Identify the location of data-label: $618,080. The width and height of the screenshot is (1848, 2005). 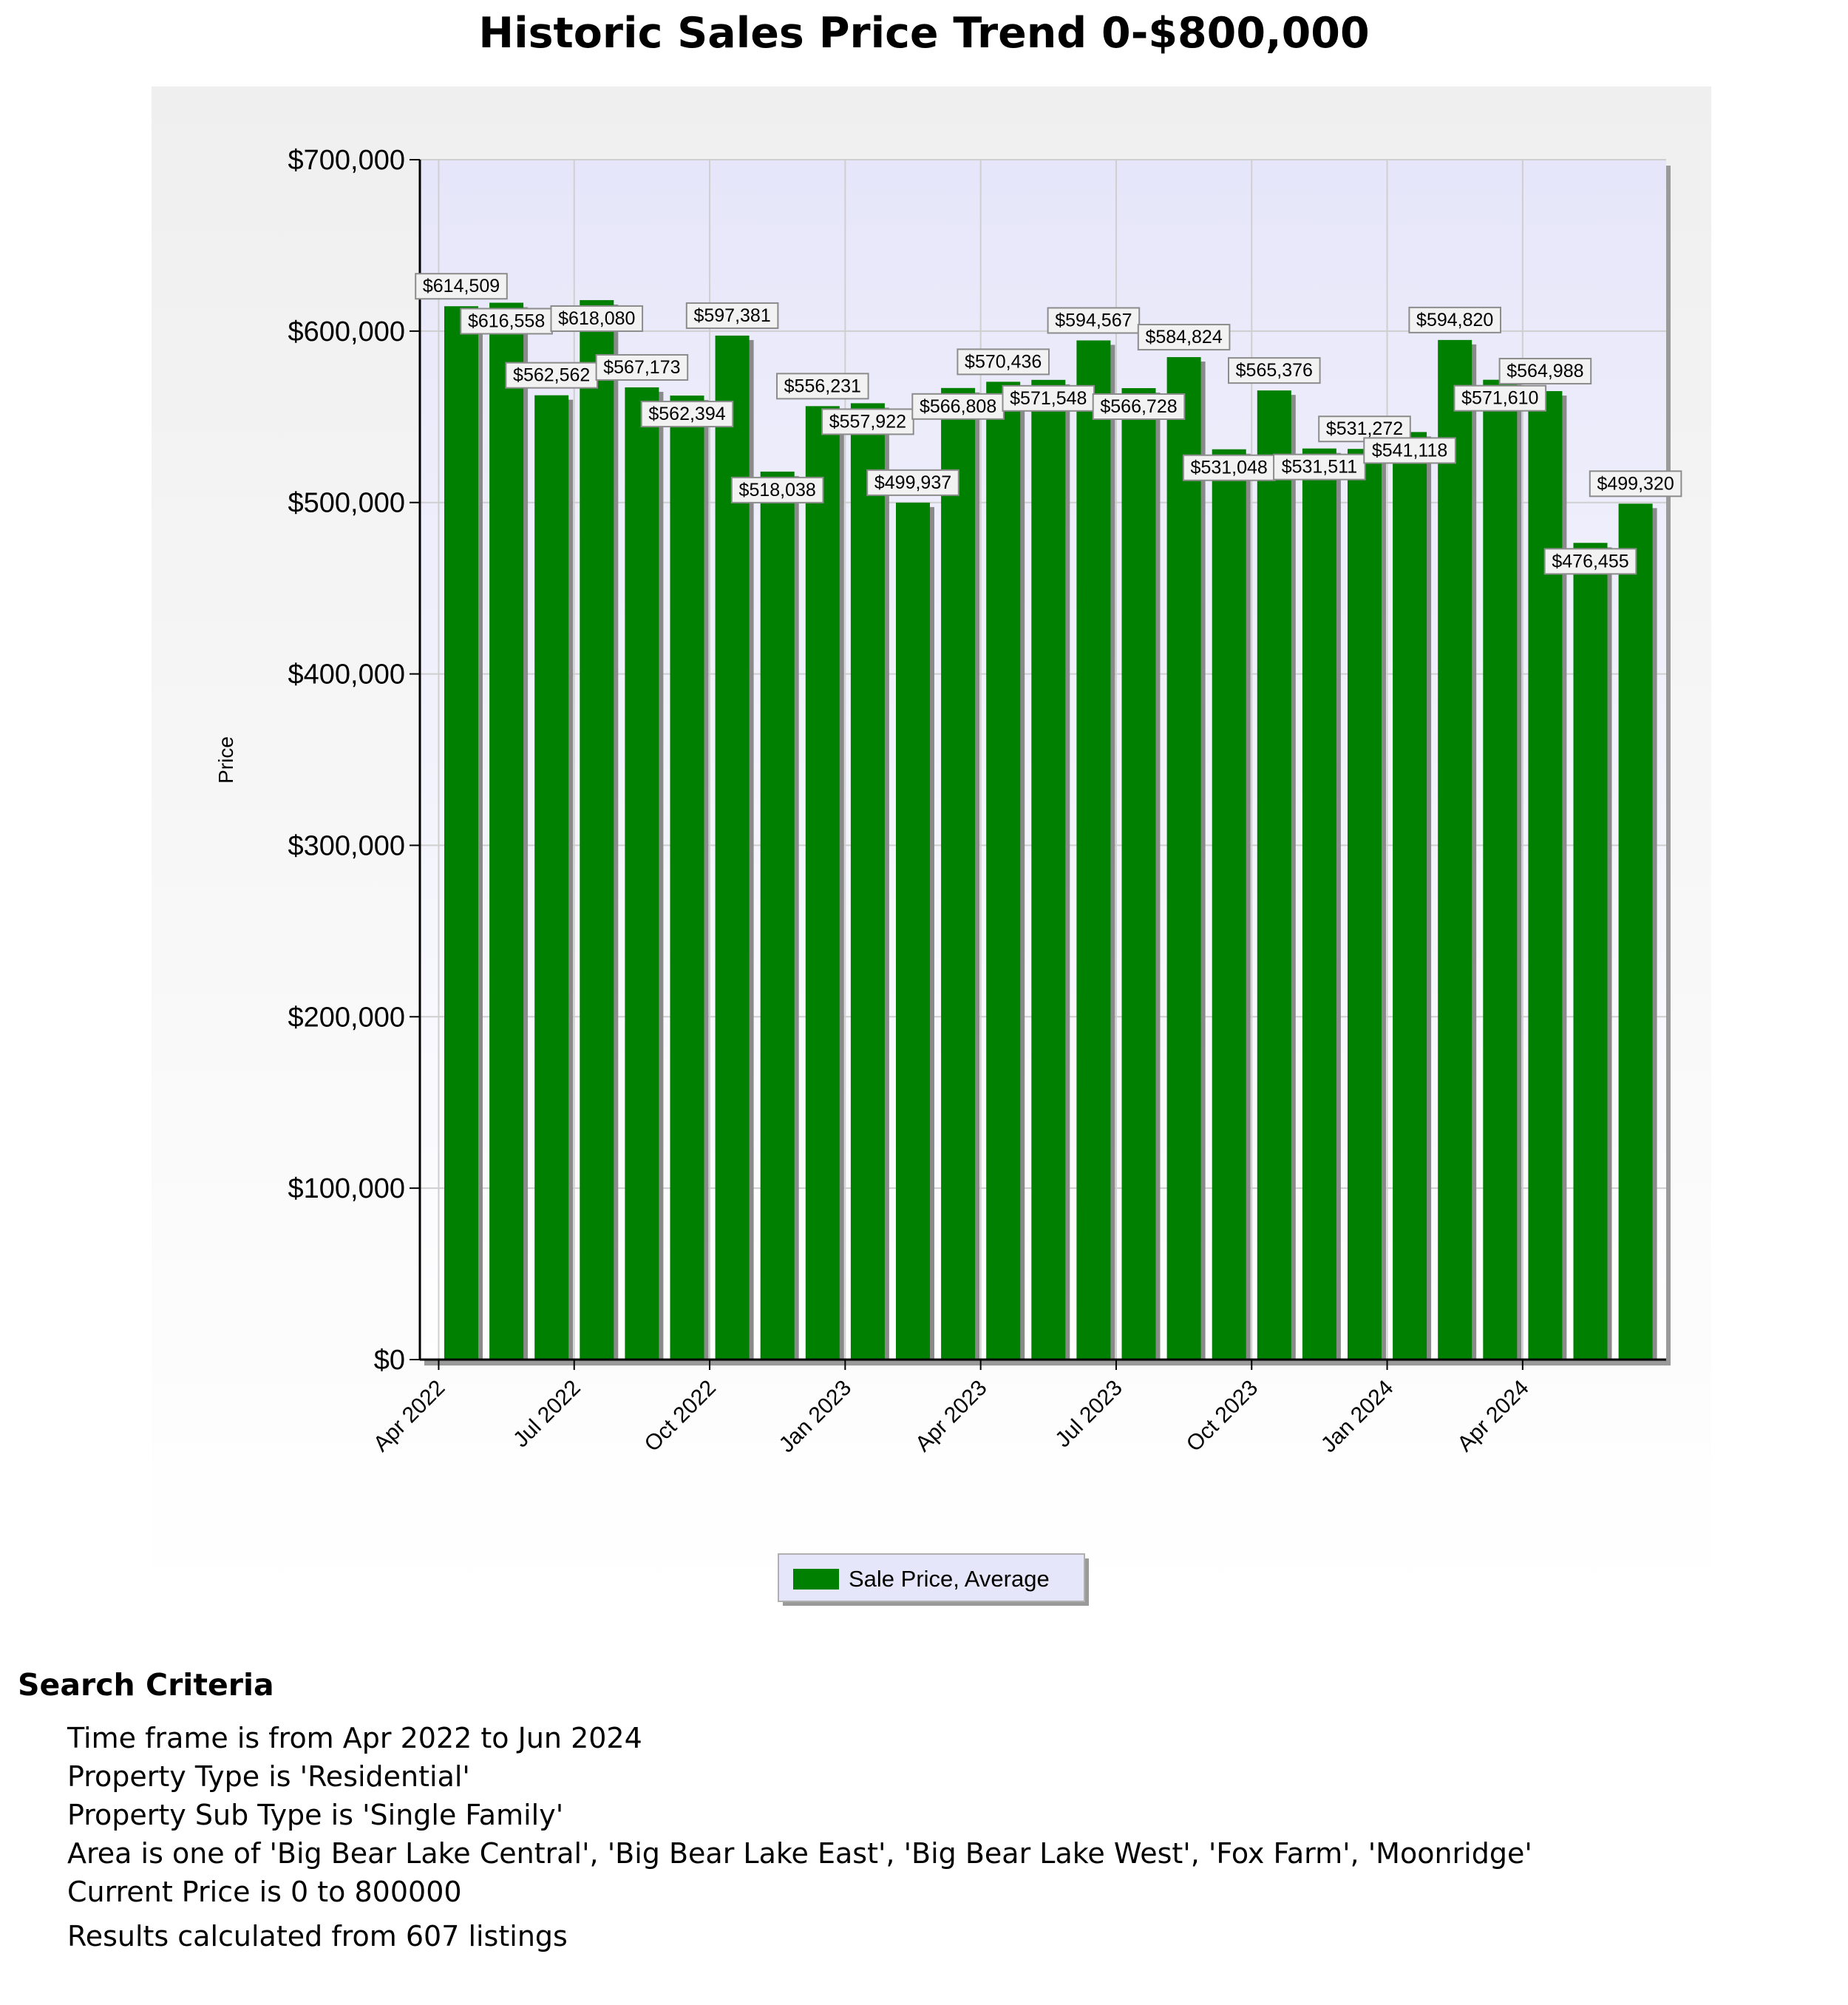
(596, 318).